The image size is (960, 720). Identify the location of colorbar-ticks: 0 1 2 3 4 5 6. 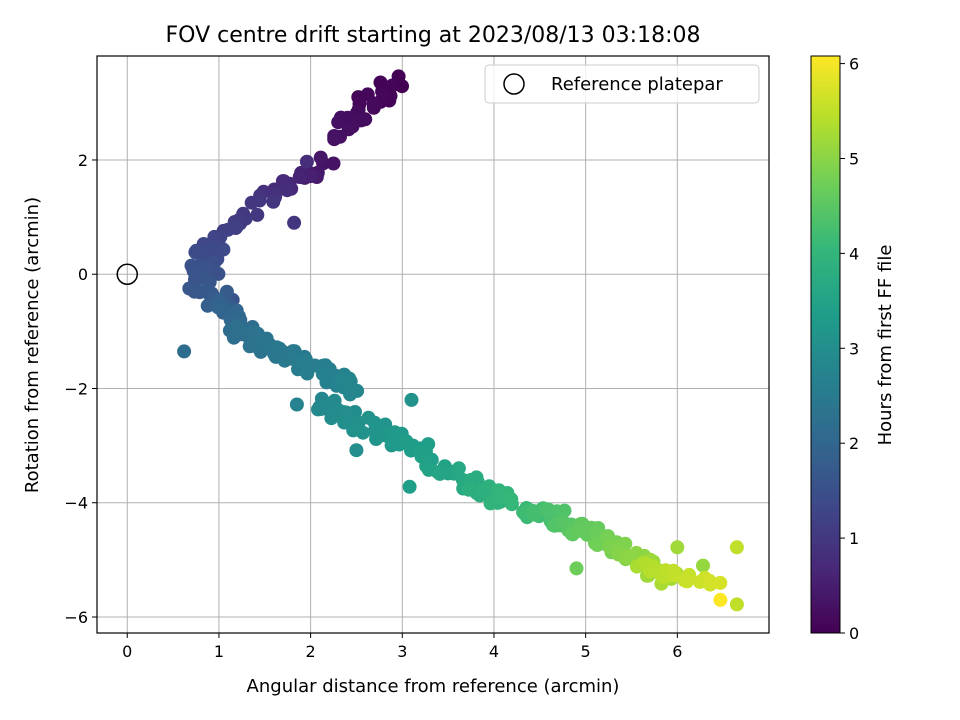
(849, 349).